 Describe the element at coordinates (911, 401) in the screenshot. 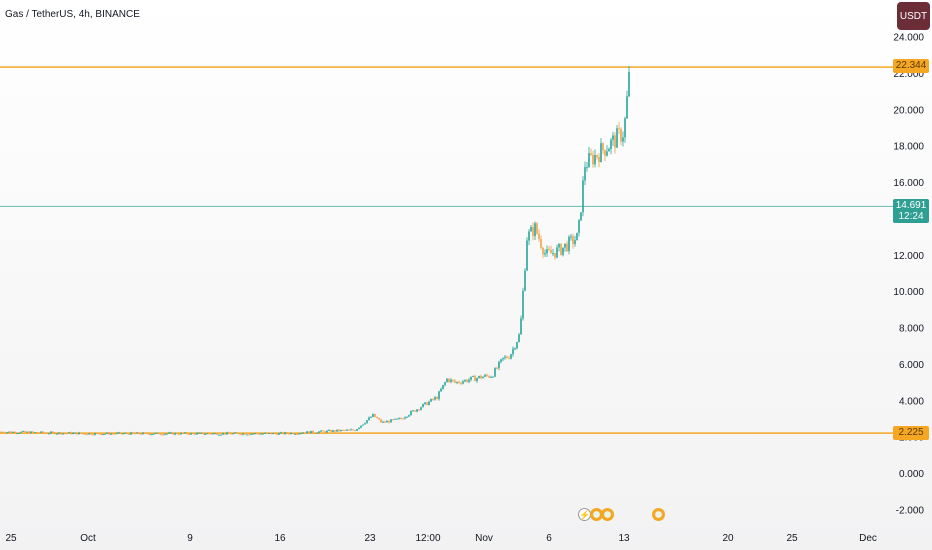

I see `y-tick-label: 4.000` at that location.